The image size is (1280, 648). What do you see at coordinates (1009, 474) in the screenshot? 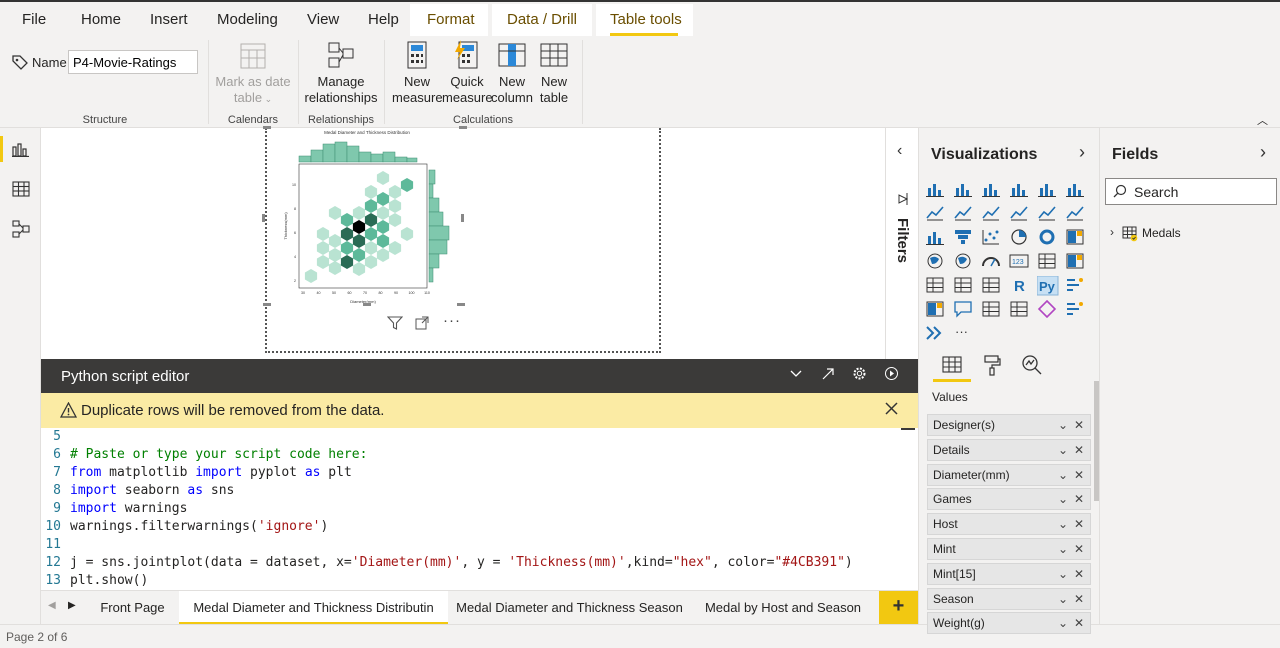
I see `value-well-item: Diameter(mm) ⌄ ✕` at bounding box center [1009, 474].